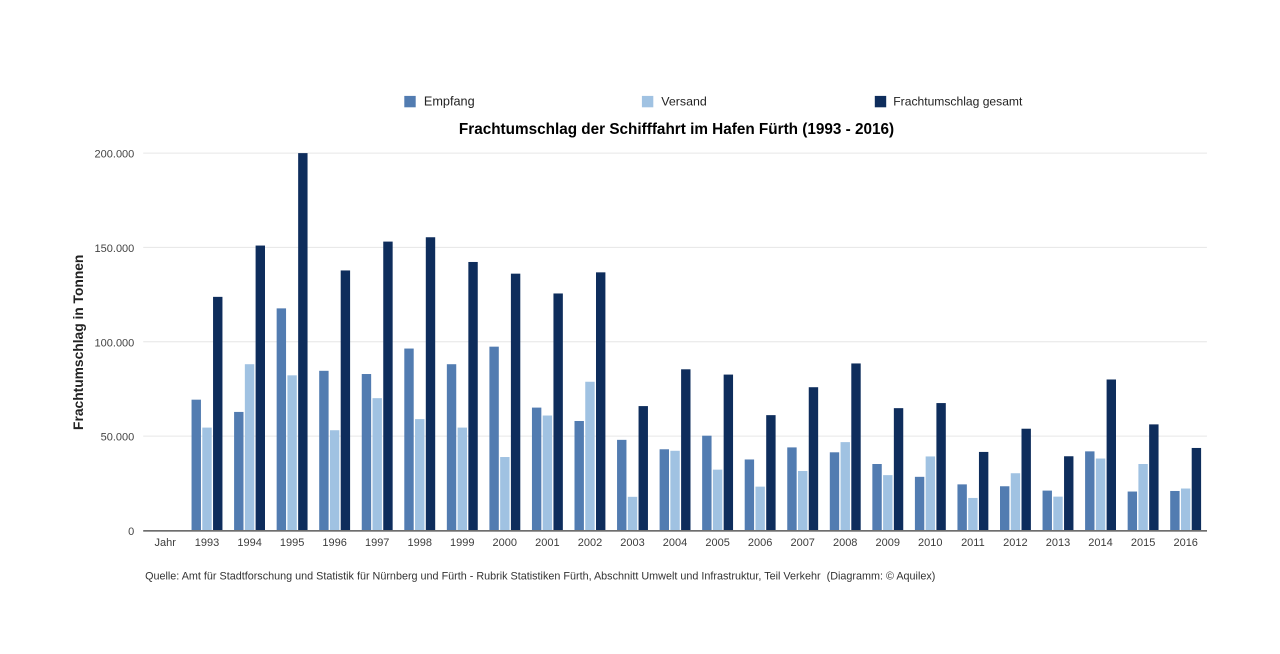 The width and height of the screenshot is (1280, 654). Describe the element at coordinates (717, 543) in the screenshot. I see `svg-text: 2005` at that location.